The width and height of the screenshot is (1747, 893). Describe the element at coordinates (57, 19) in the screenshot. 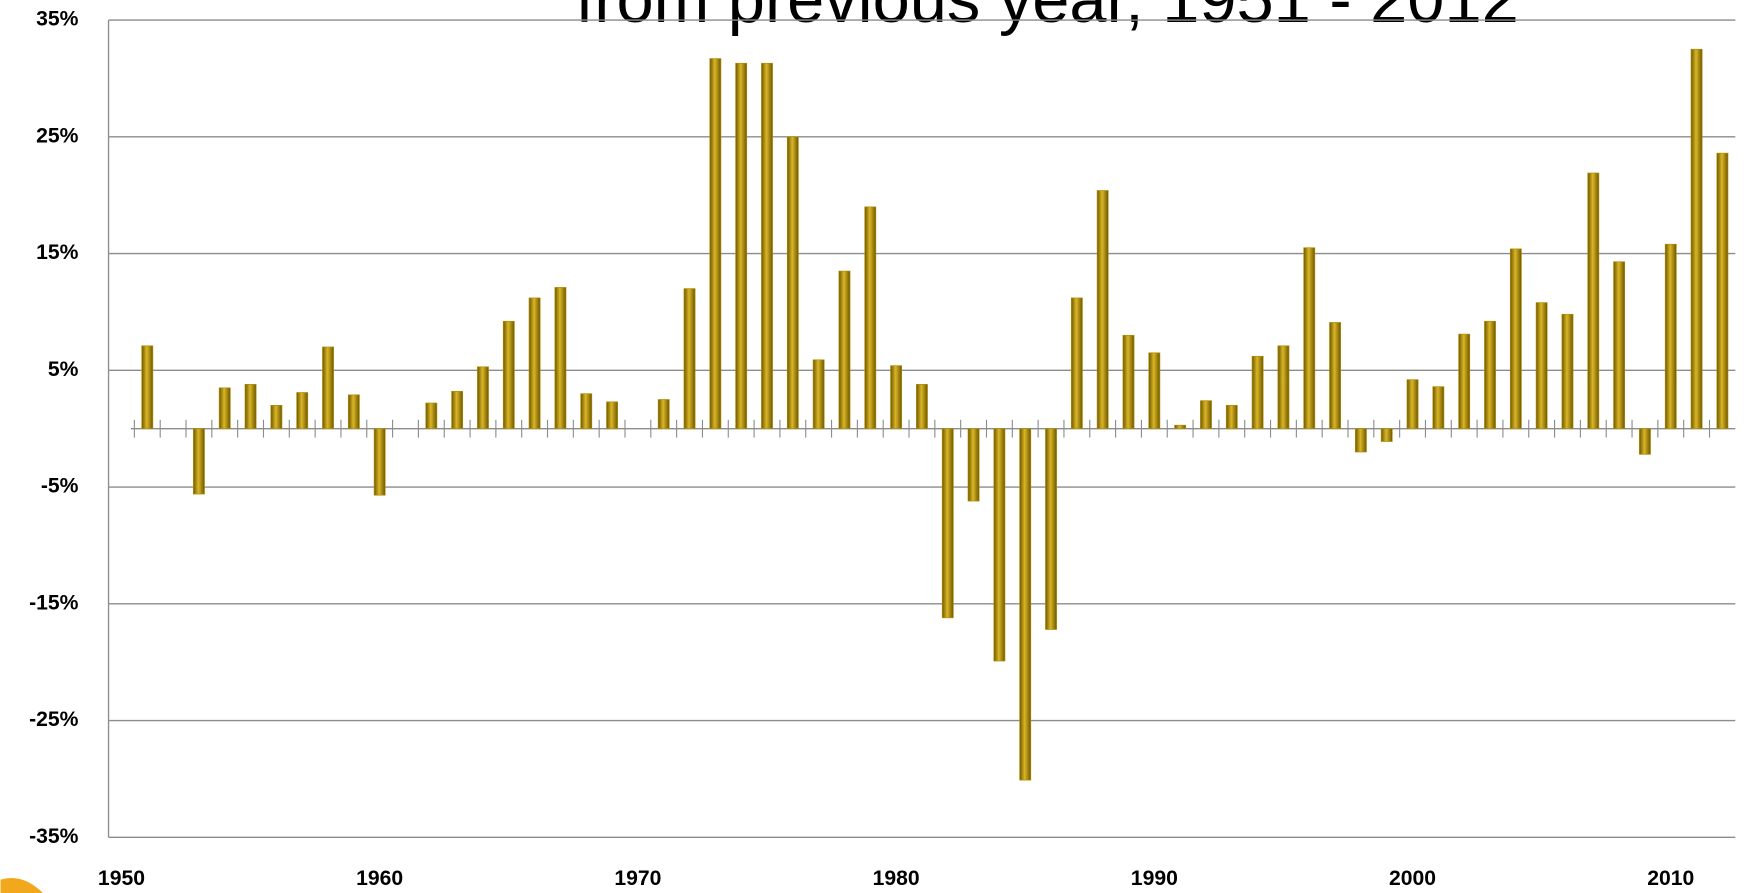

I see `y-tick-label: 35%` at that location.